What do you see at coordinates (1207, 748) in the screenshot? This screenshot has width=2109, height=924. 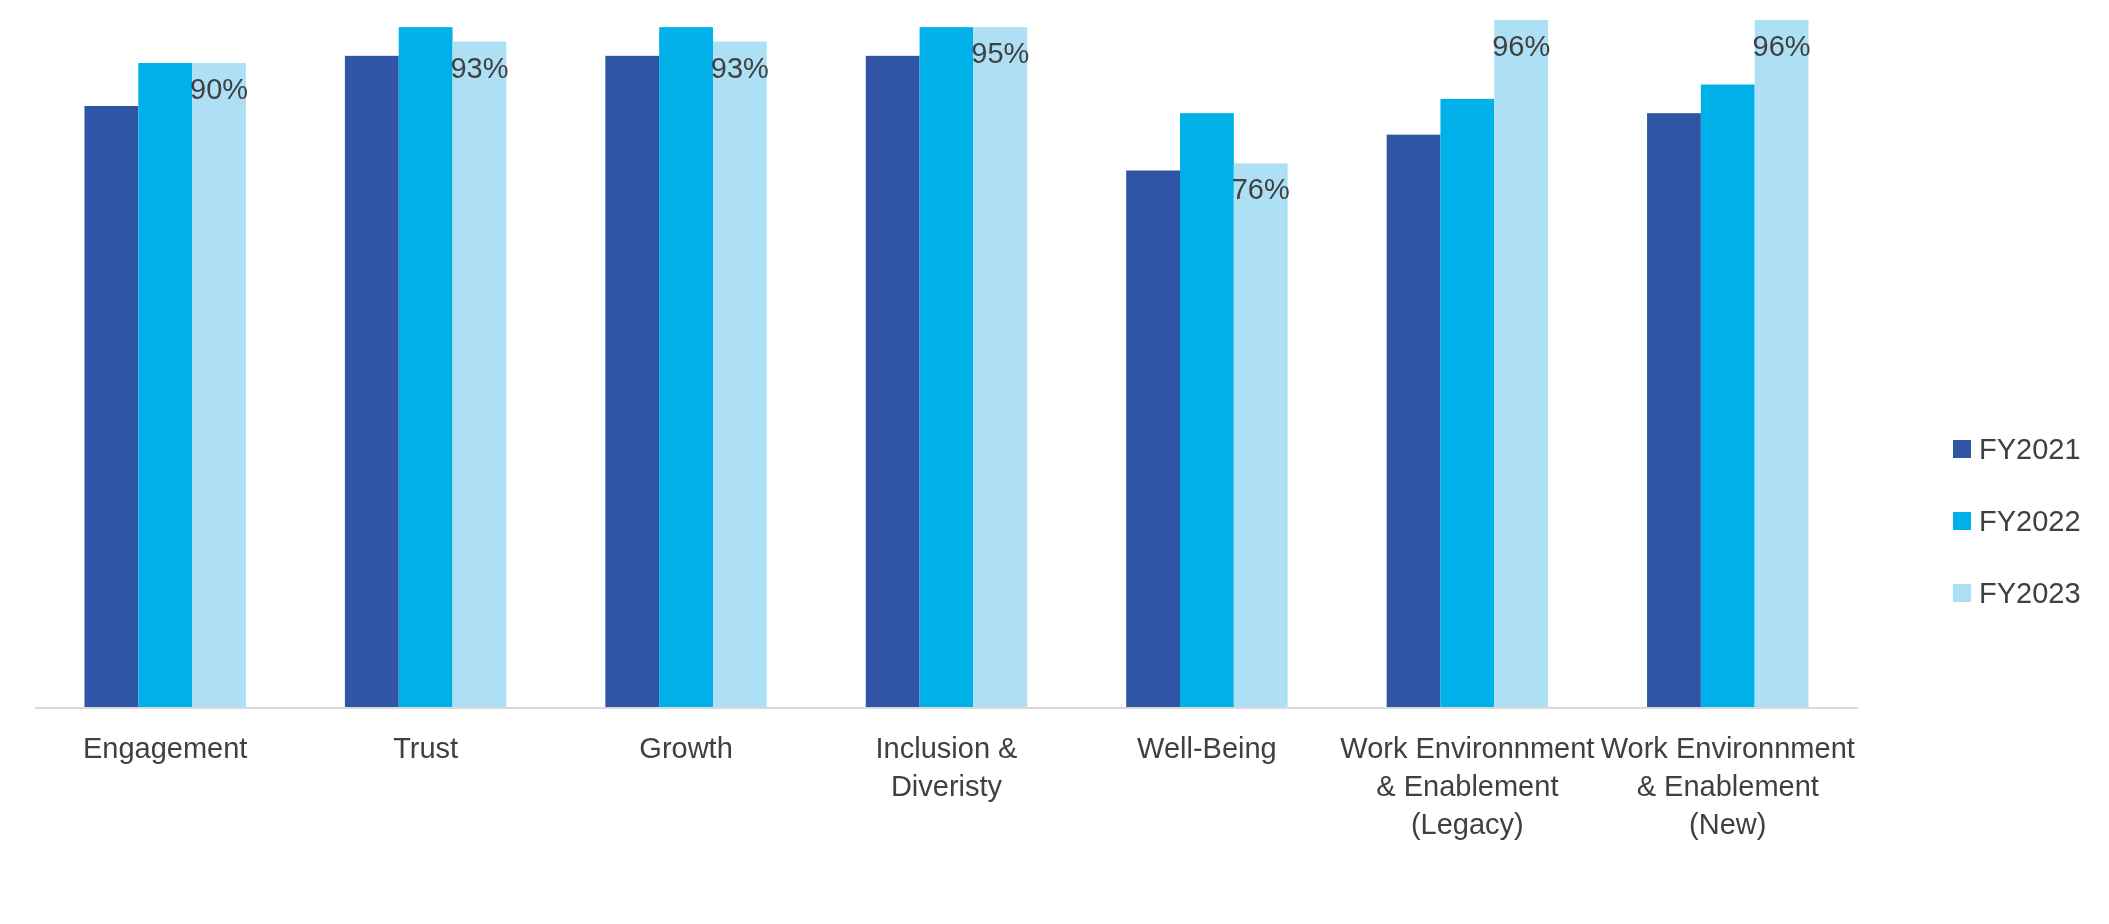 I see `x-tick-label: Well-Being` at bounding box center [1207, 748].